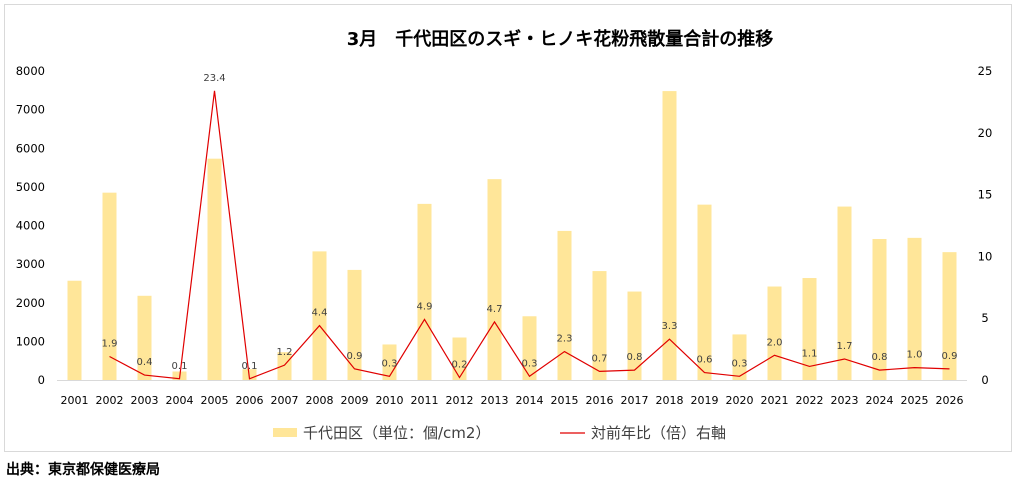 The height and width of the screenshot is (487, 1016). What do you see at coordinates (669, 236) in the screenshot?
I see `bar-2018` at bounding box center [669, 236].